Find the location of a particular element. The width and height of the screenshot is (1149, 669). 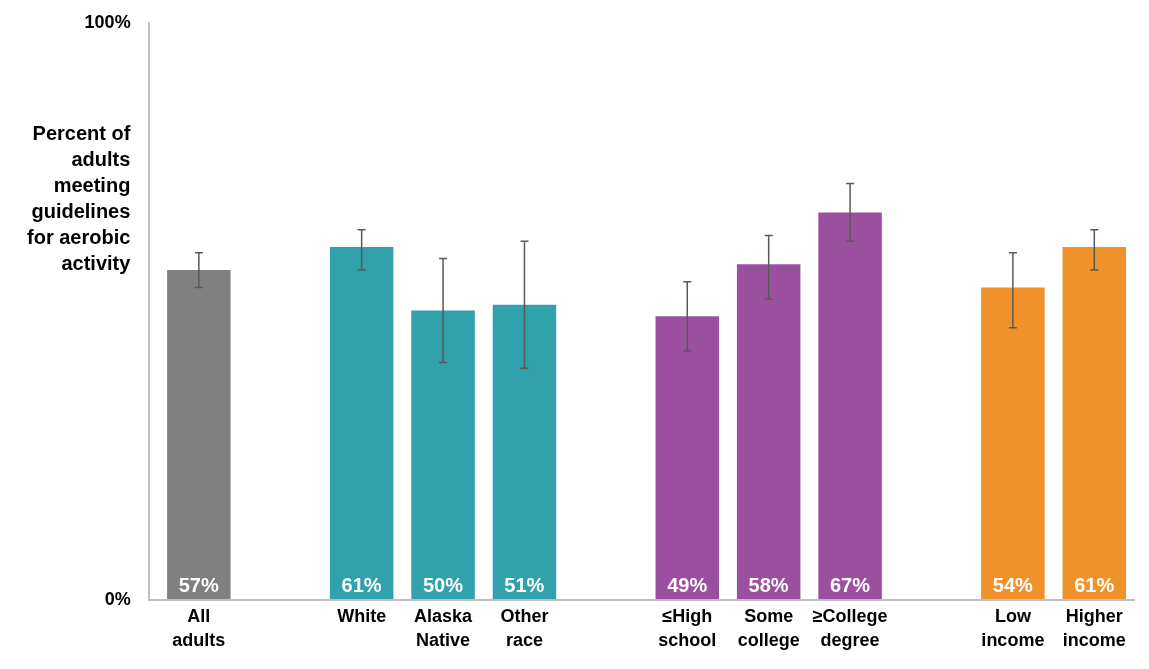

data-label: 50% is located at coordinates (443, 585).